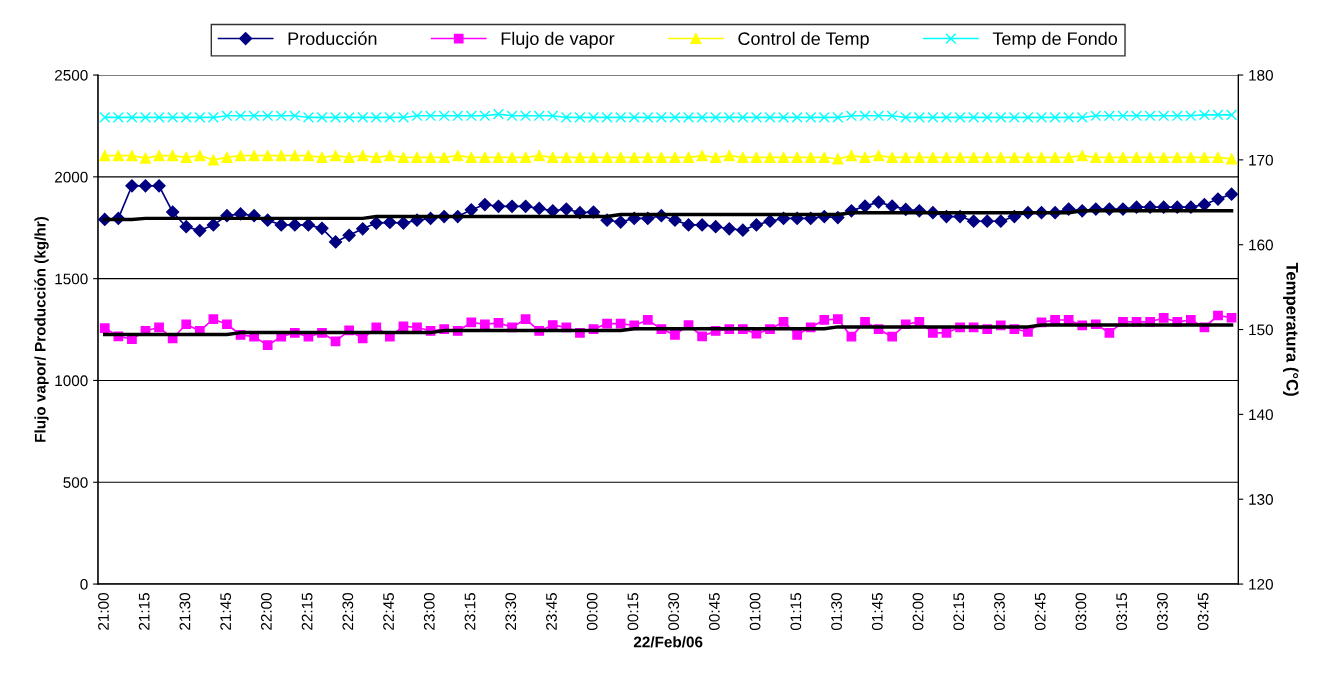  Describe the element at coordinates (348, 611) in the screenshot. I see `x-tick-label: 22:30` at that location.